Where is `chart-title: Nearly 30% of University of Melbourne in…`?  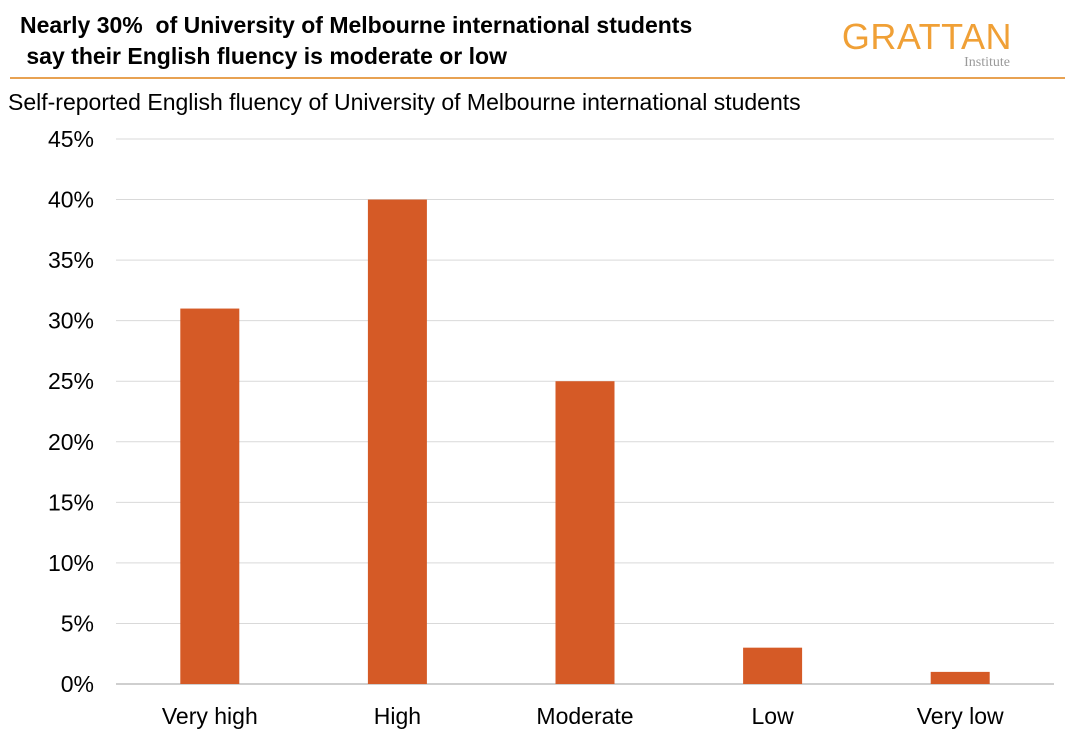
chart-title: Nearly 30% of University of Melbourne in… is located at coordinates (420, 41).